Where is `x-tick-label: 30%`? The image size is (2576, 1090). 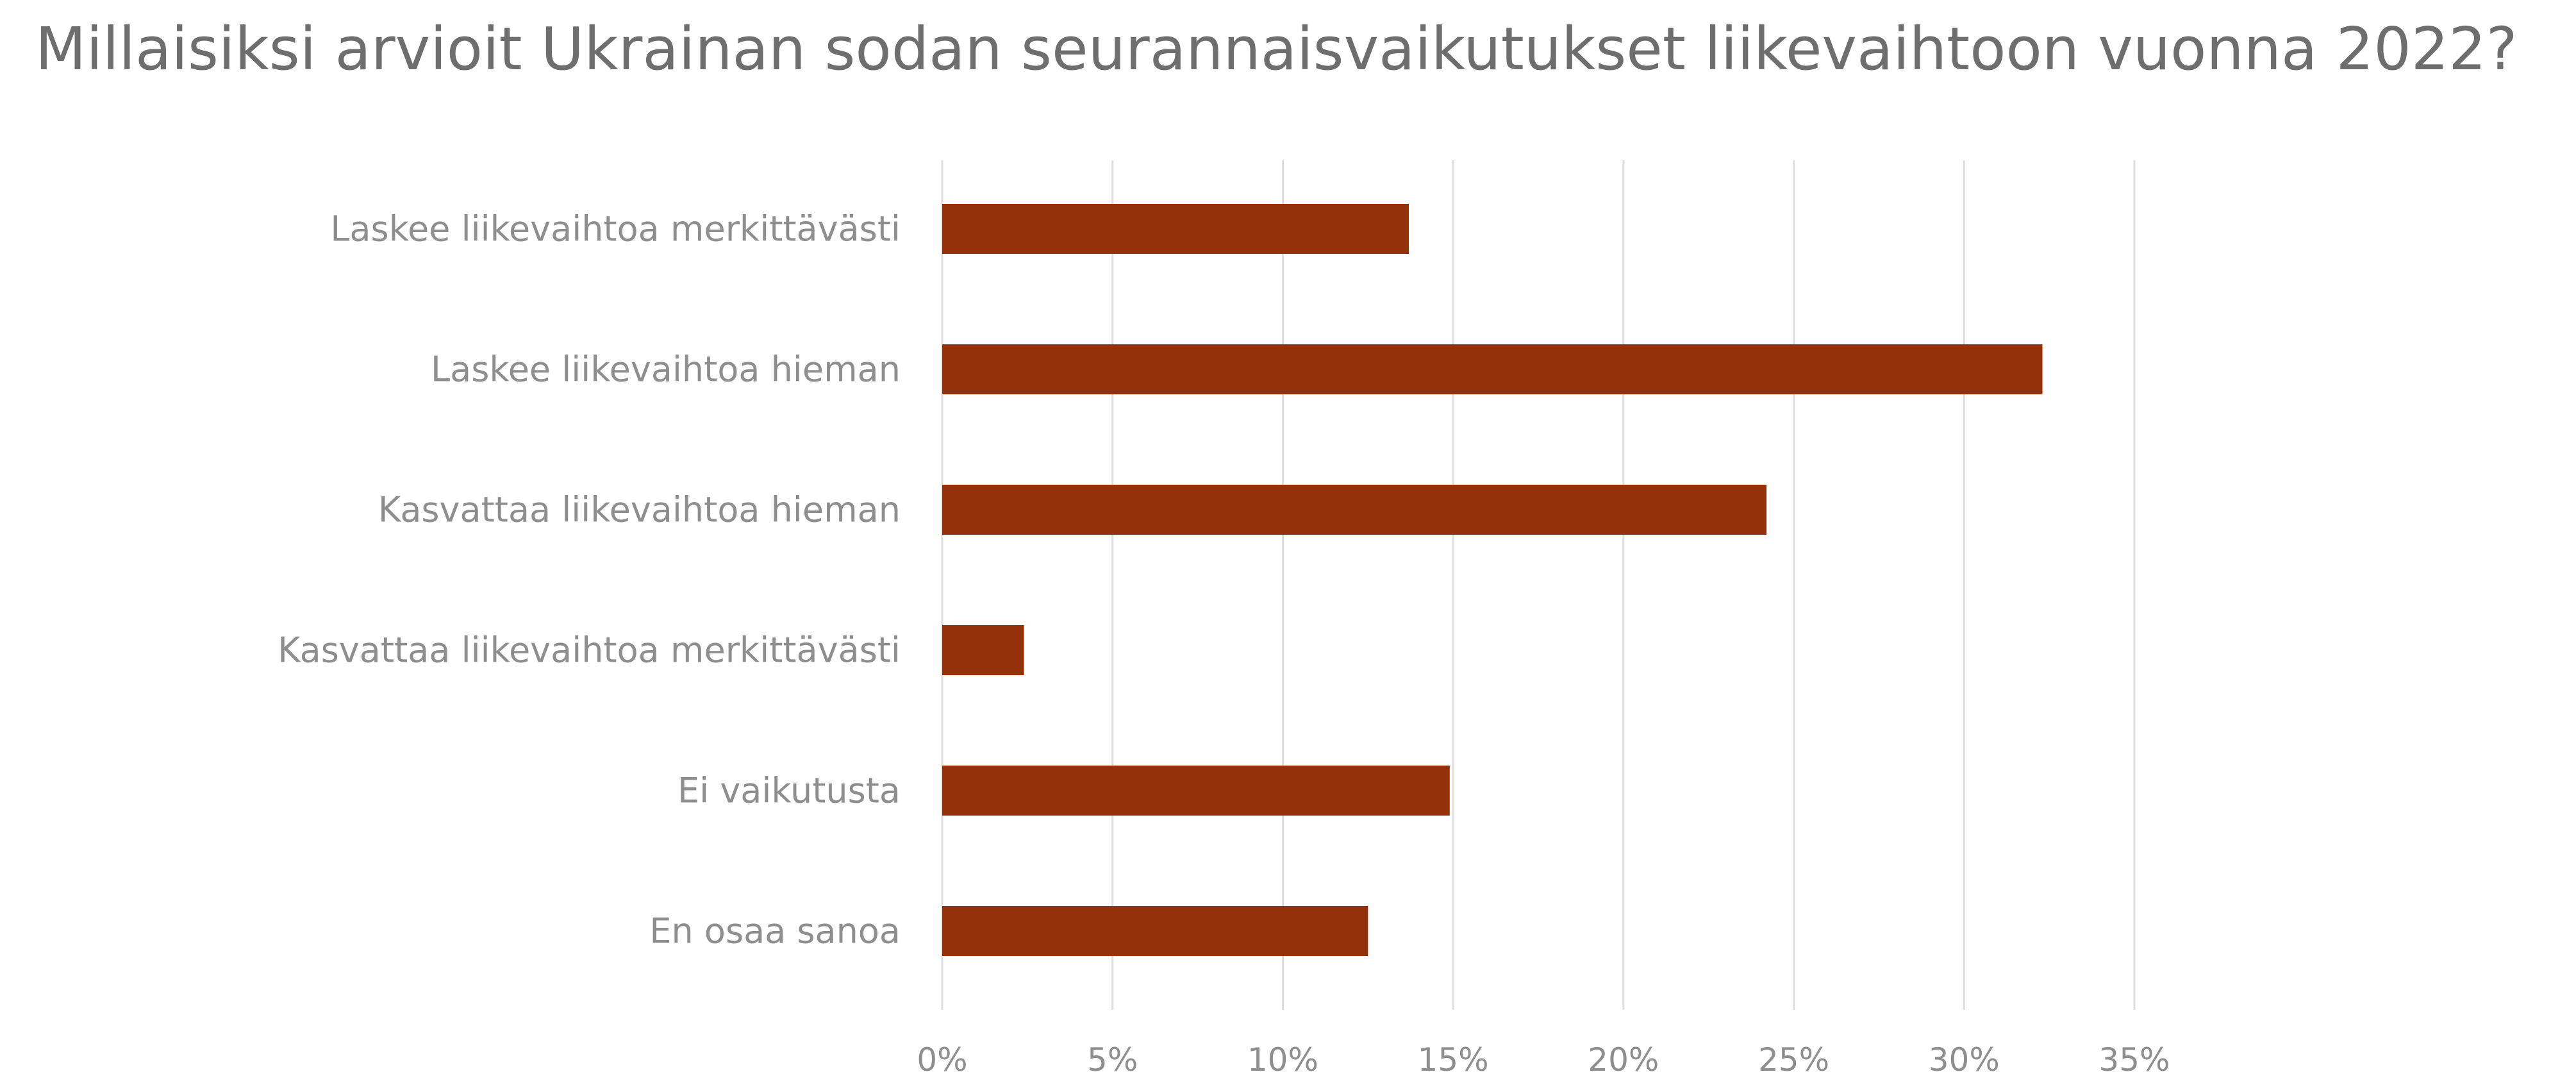
x-tick-label: 30% is located at coordinates (1965, 1059).